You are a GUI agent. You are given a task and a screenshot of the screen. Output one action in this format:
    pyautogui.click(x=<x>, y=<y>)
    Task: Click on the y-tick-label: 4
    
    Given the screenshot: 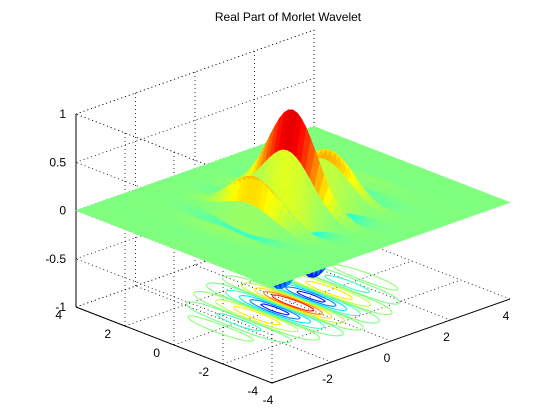 What is the action you would take?
    pyautogui.click(x=58, y=315)
    